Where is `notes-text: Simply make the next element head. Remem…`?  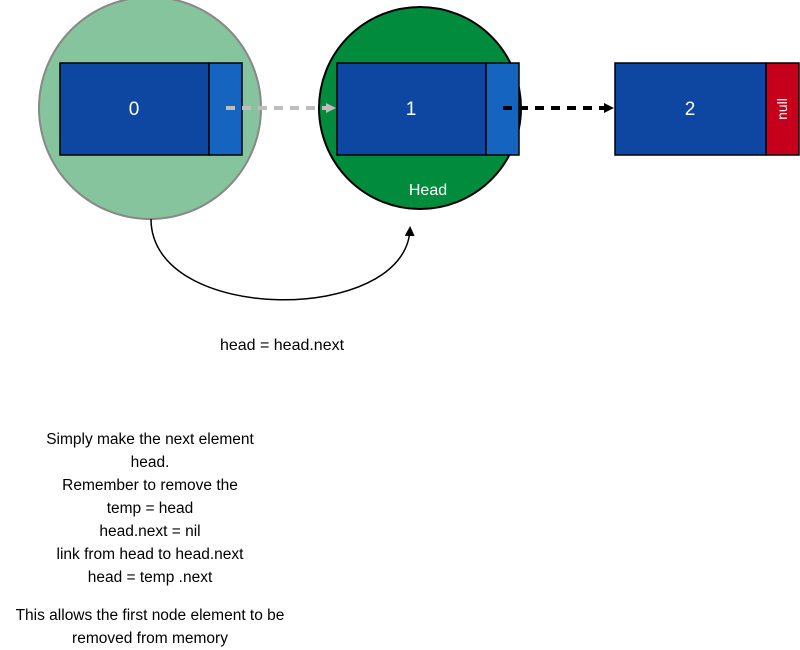 notes-text: Simply make the next element head. Remem… is located at coordinates (150, 539).